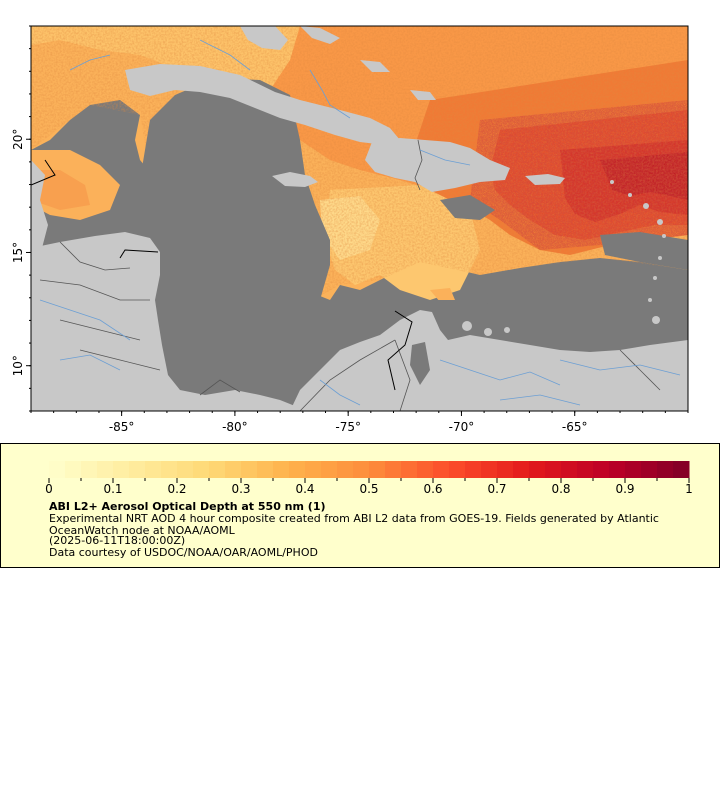 The width and height of the screenshot is (720, 800). Describe the element at coordinates (122, 427) in the screenshot. I see `x-tick-label: -85°` at that location.